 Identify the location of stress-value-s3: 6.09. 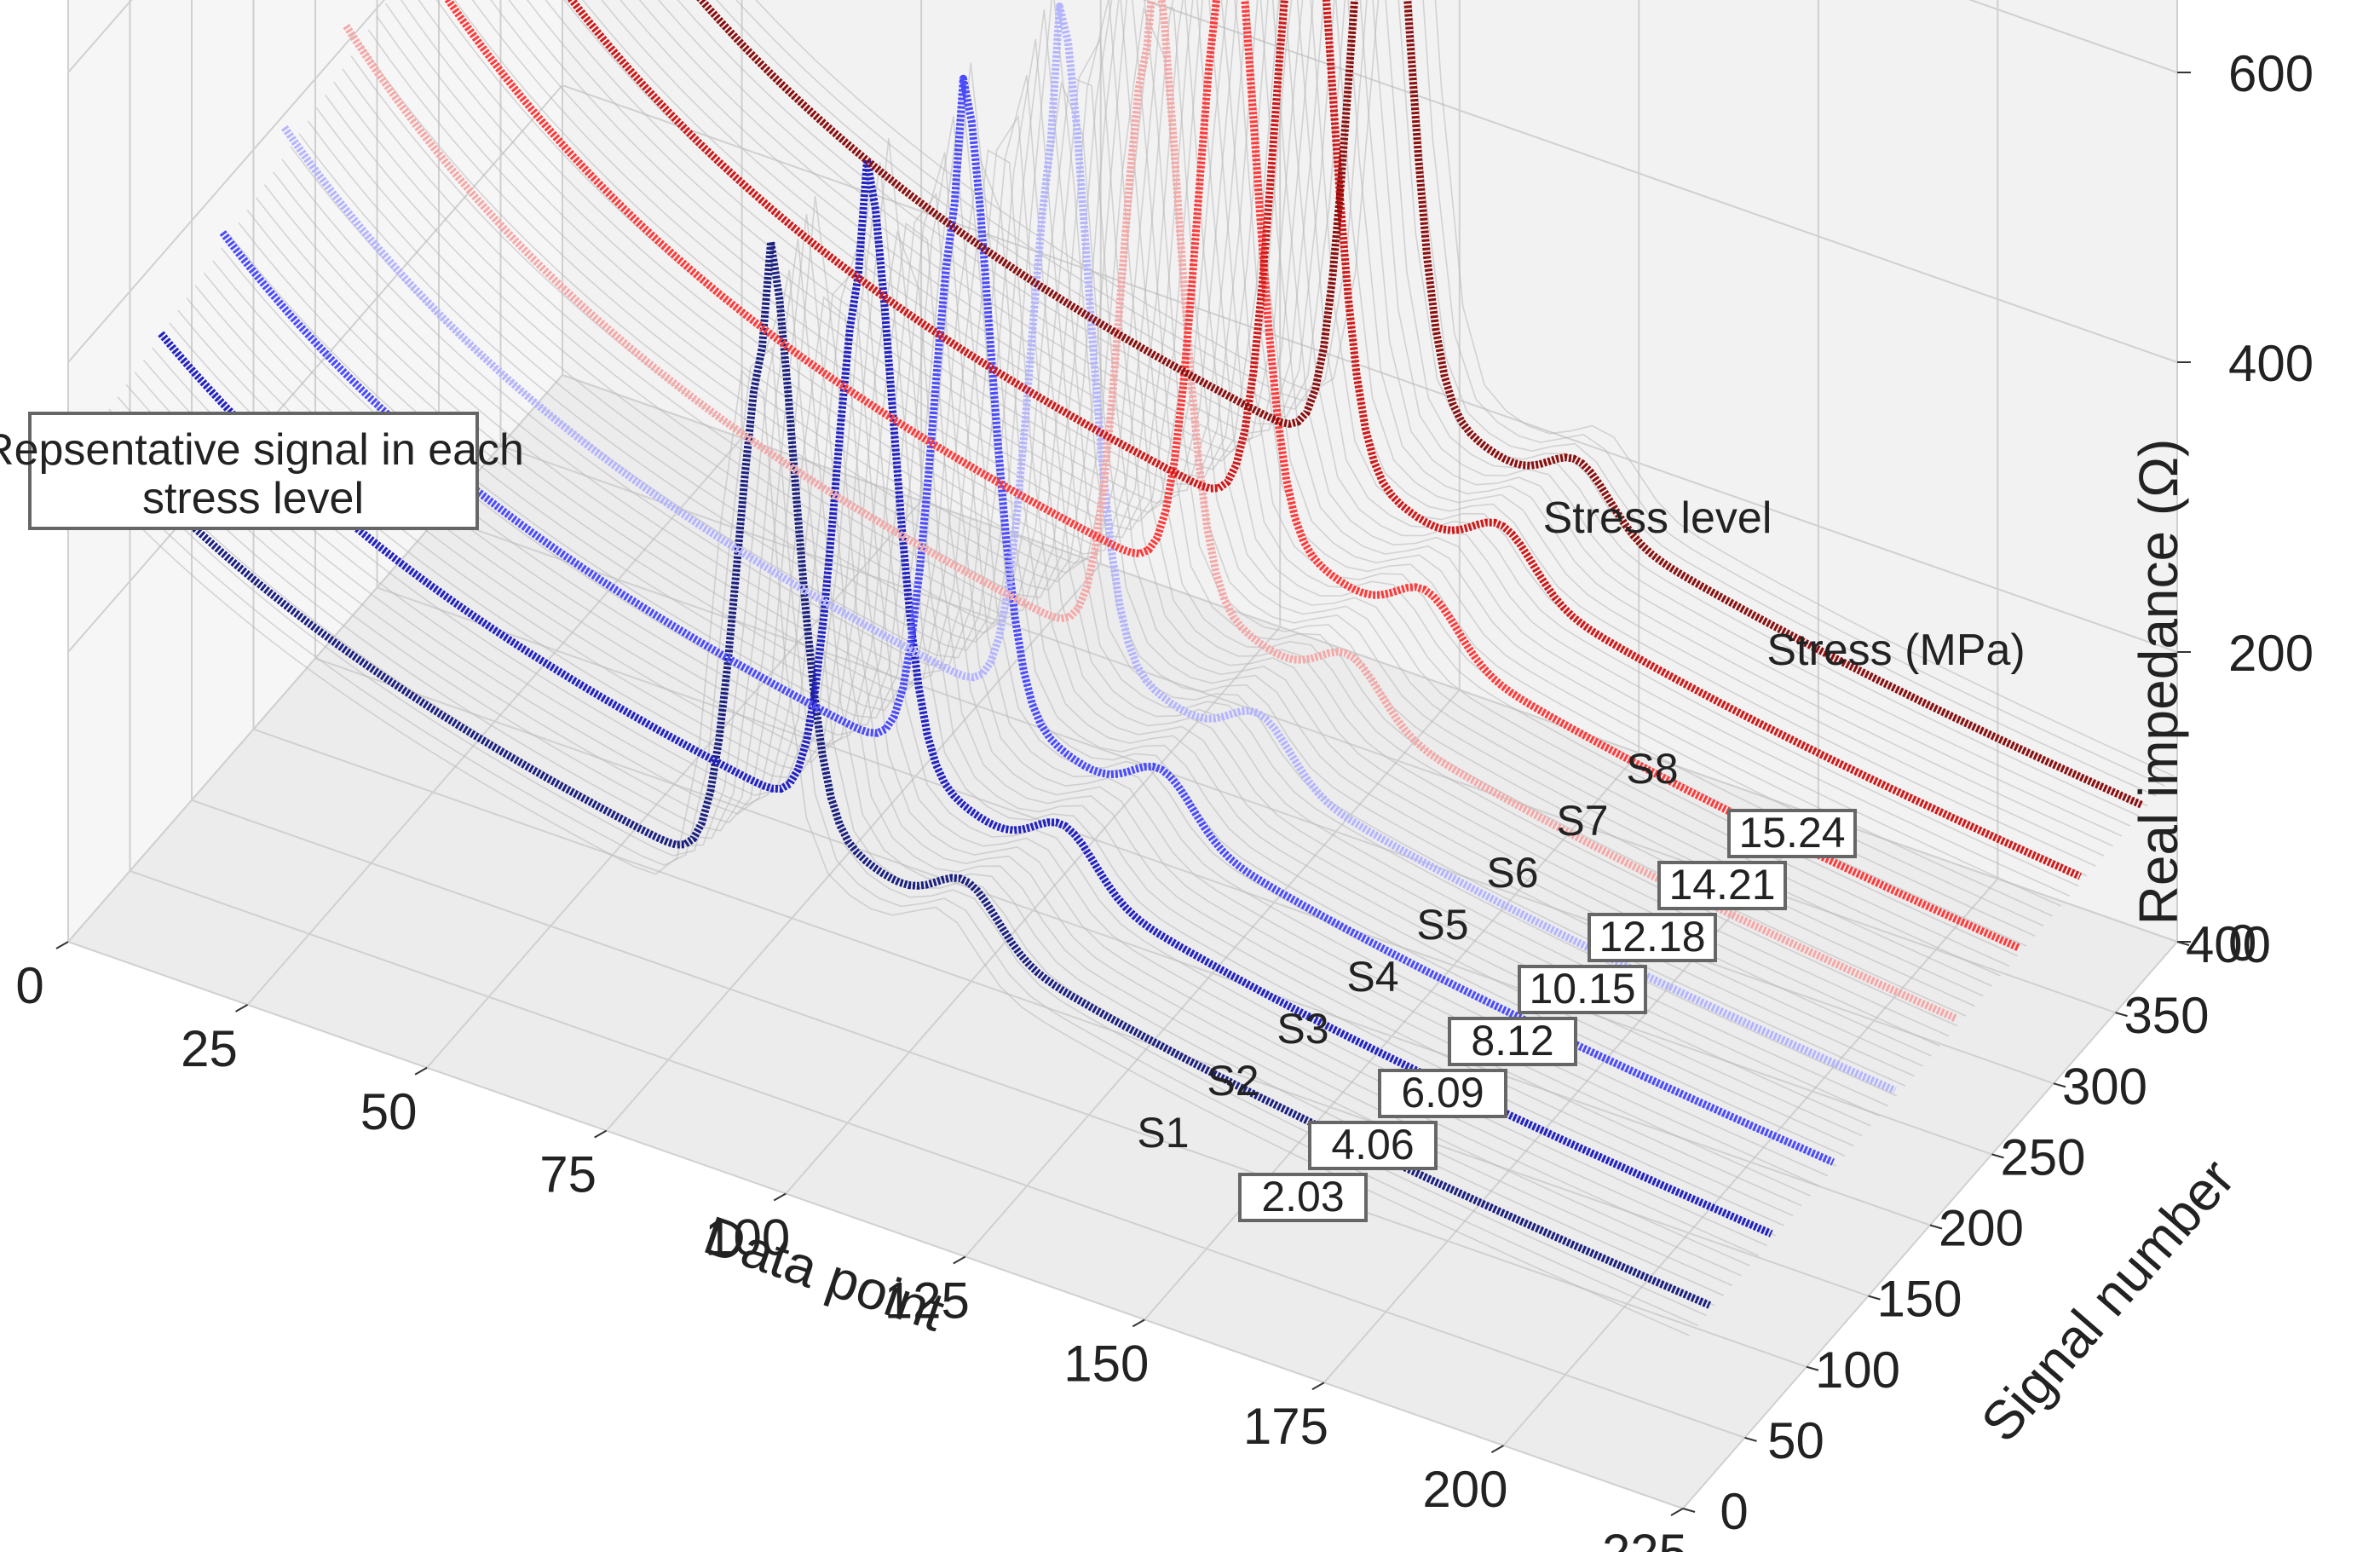
(1442, 1092).